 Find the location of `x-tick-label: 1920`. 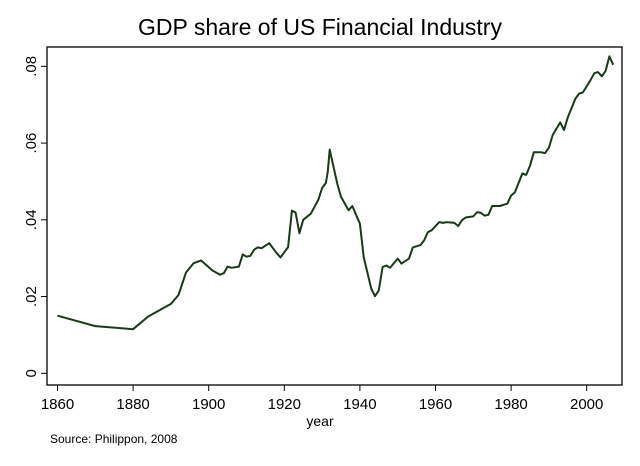

x-tick-label: 1920 is located at coordinates (284, 404).